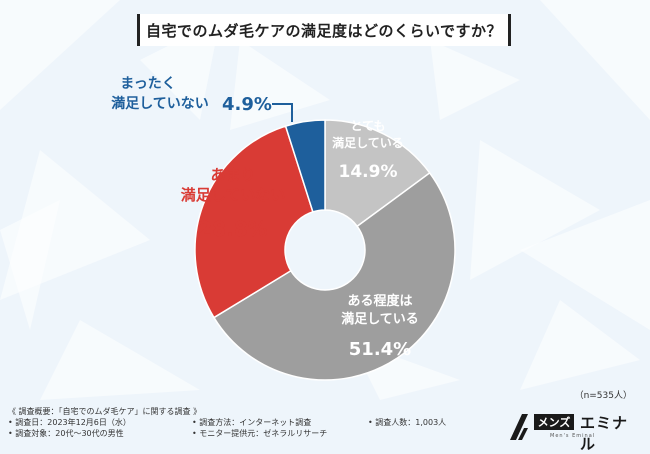 Image resolution: width=650 pixels, height=454 pixels. What do you see at coordinates (573, 436) in the screenshot?
I see `logo-sub: Men's Eminal` at bounding box center [573, 436].